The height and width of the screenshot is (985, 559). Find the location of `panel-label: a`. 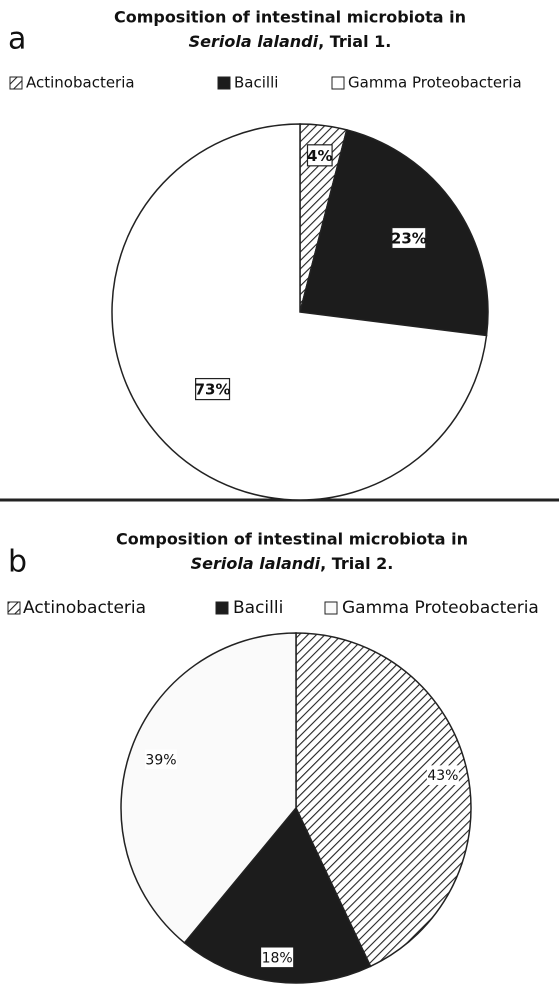

panel-label: a is located at coordinates (17, 39).